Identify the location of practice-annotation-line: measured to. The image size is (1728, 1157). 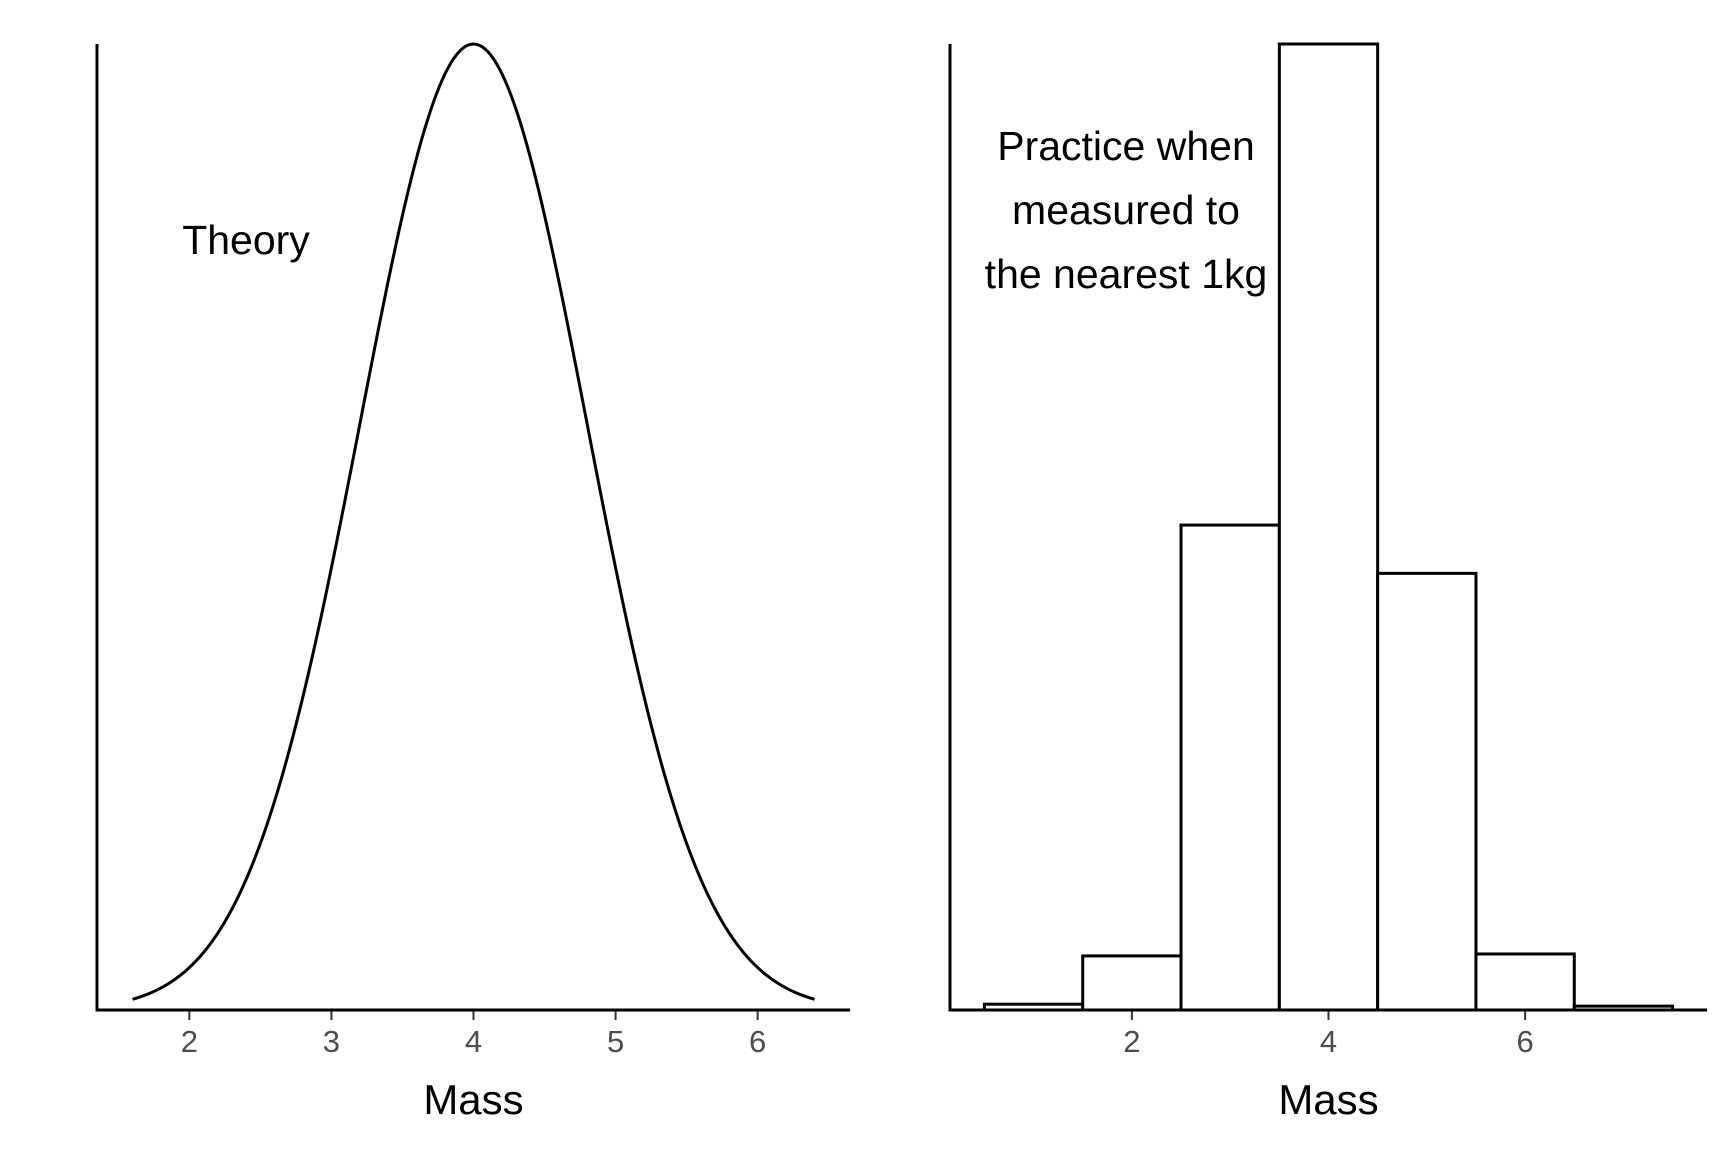
(1126, 210).